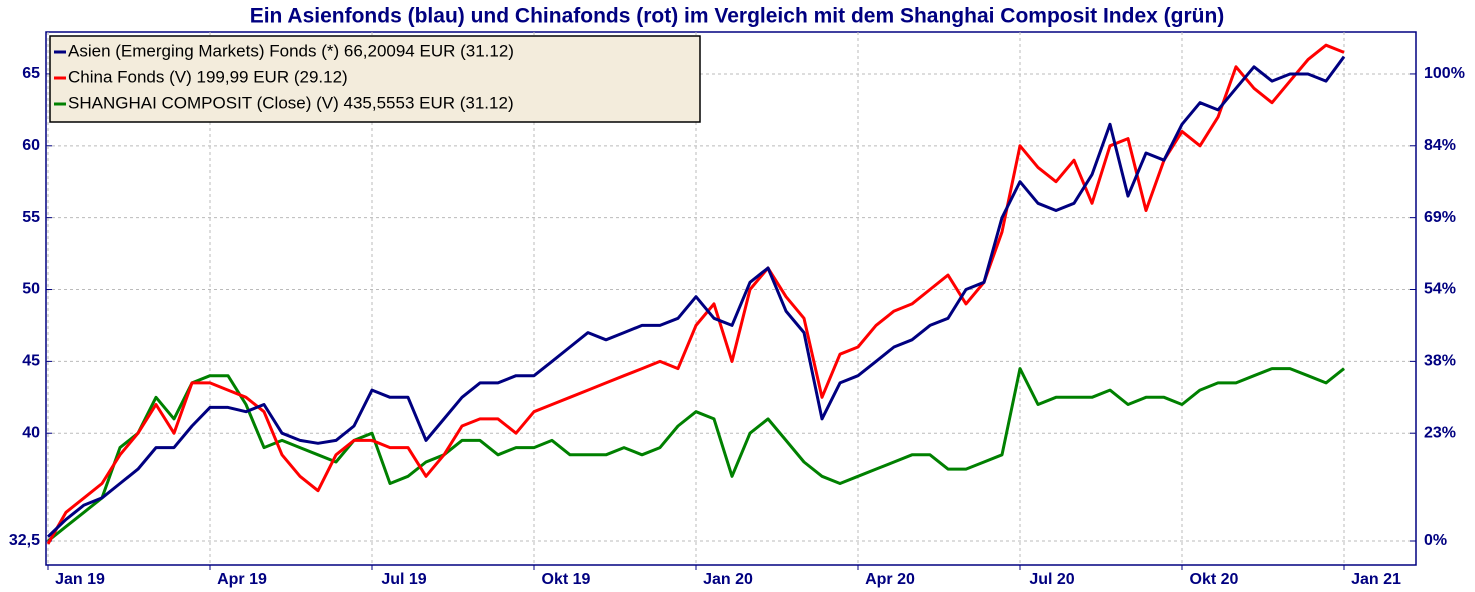 Image resolution: width=1475 pixels, height=592 pixels. What do you see at coordinates (1214, 579) in the screenshot?
I see `x-tick-label: Okt 20` at bounding box center [1214, 579].